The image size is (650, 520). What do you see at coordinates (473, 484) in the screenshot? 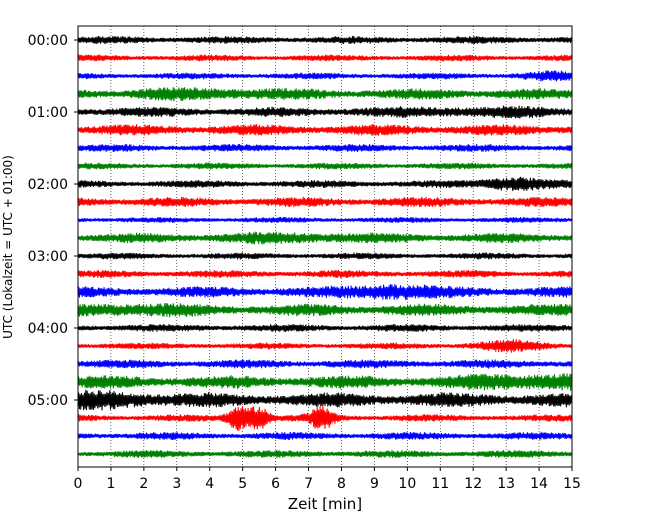
I see `x-tick-label: 12` at bounding box center [473, 484].